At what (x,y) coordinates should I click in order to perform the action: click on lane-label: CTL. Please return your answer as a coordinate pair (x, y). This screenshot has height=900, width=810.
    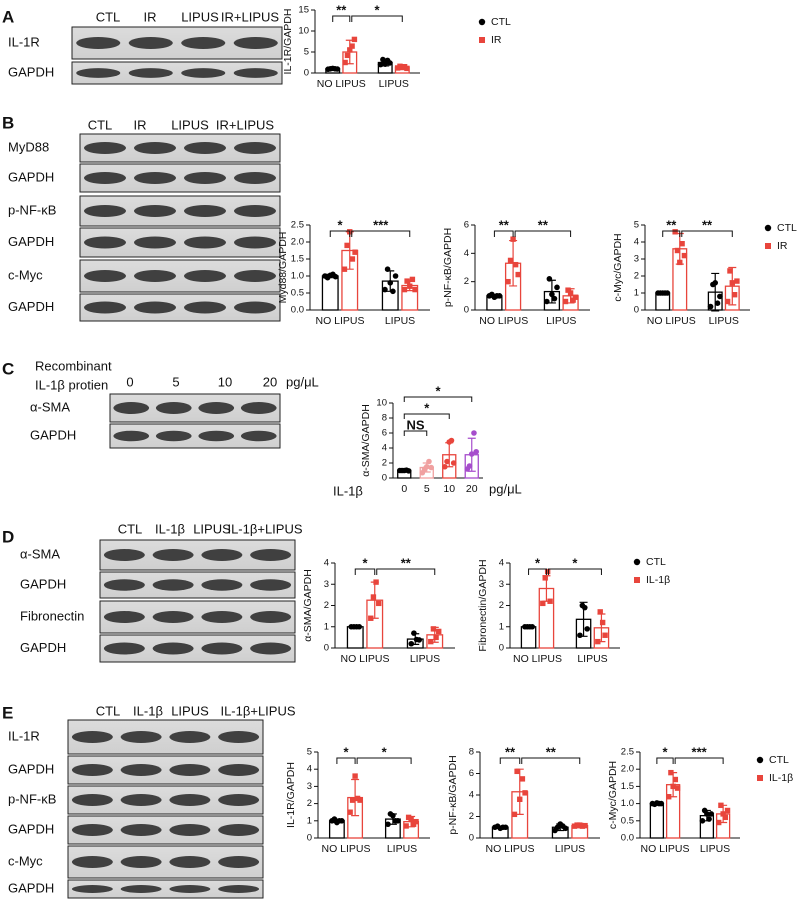
    Looking at the image, I should click on (100, 124).